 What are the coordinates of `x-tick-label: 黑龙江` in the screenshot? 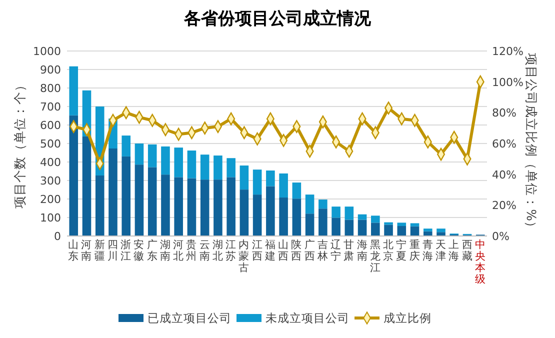 It's located at (375, 256).